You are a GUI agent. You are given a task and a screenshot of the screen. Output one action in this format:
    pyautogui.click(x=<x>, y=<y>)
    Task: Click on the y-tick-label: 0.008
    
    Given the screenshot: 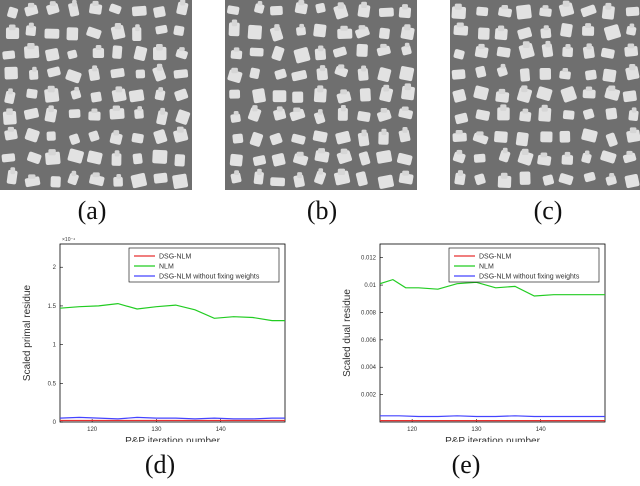 What is the action you would take?
    pyautogui.click(x=369, y=313)
    